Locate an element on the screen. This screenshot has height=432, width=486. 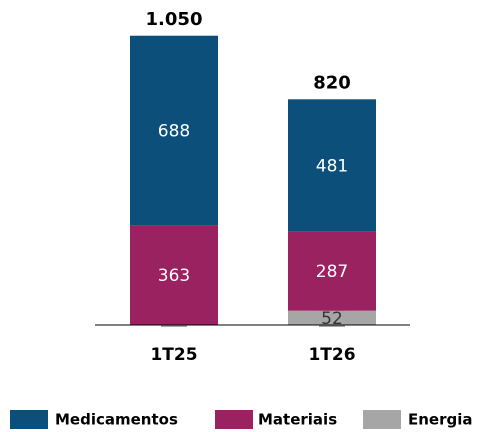
legend-label: Energia is located at coordinates (440, 420).